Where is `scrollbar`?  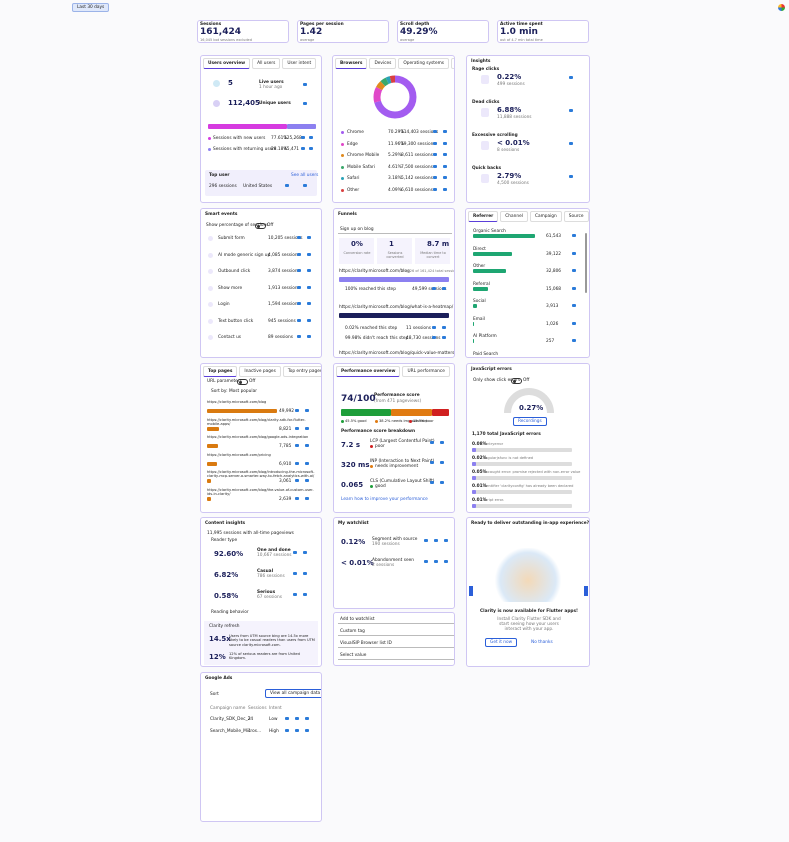 scrollbar is located at coordinates (586, 263).